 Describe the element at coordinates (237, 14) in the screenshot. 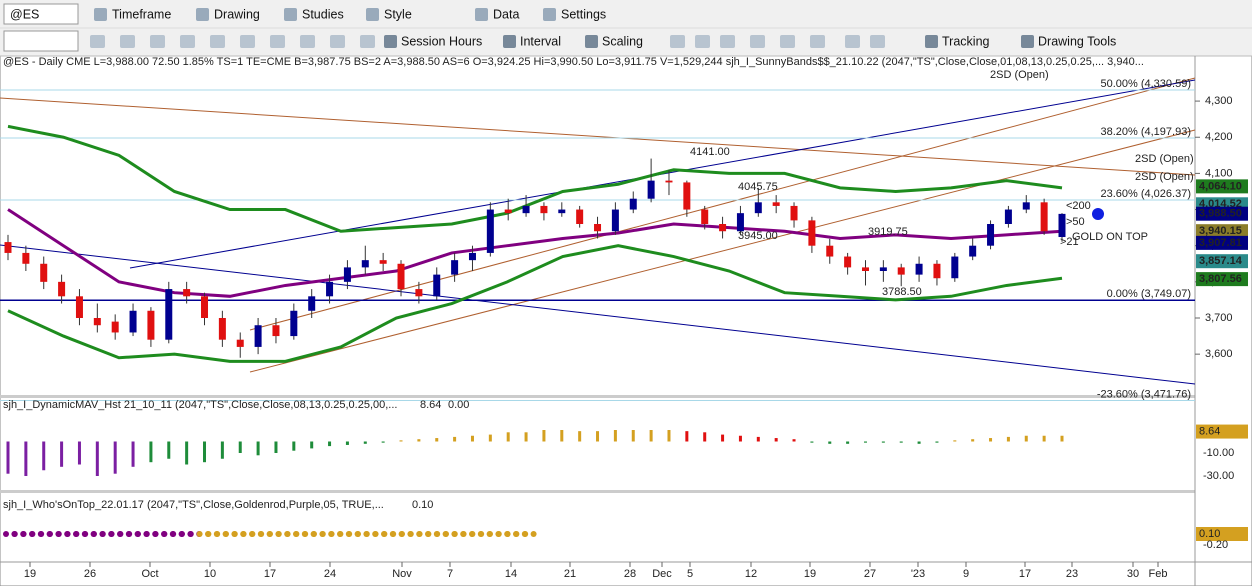

I see `toolbar-button: Drawing` at that location.